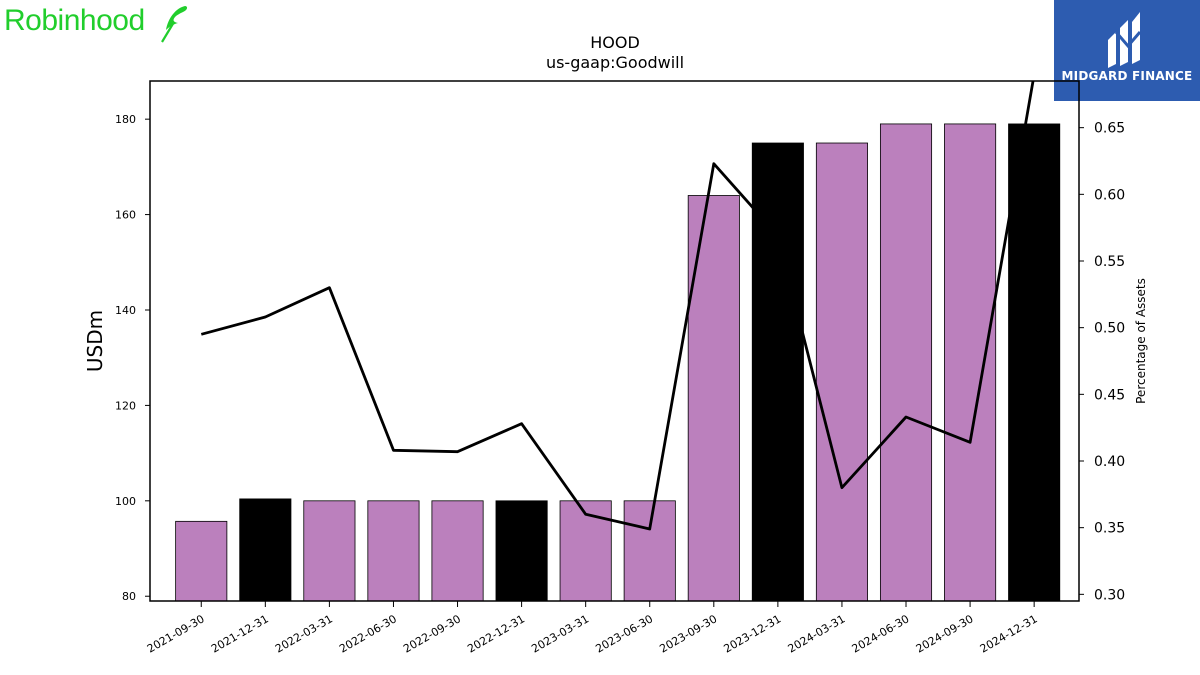  What do you see at coordinates (1125, 40) in the screenshot?
I see `midgard-m-icon` at bounding box center [1125, 40].